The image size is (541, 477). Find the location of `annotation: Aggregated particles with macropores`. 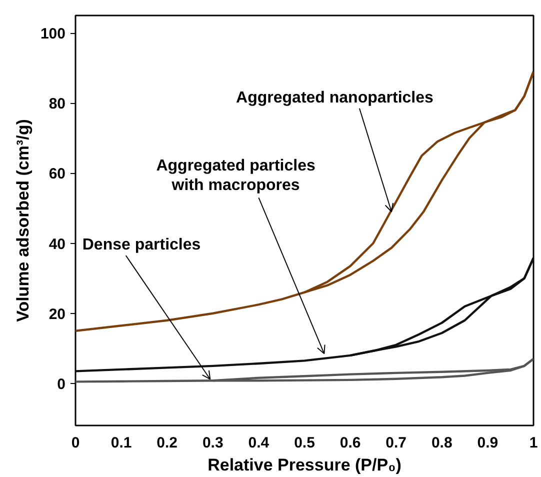

annotation: Aggregated particles with macropores is located at coordinates (236, 175).